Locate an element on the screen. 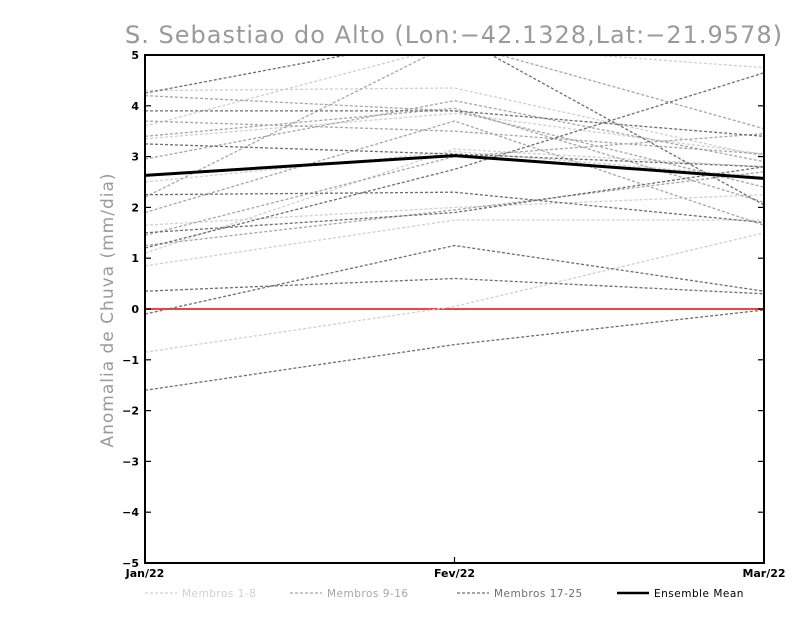  y-tick-label: −2 is located at coordinates (130, 411).